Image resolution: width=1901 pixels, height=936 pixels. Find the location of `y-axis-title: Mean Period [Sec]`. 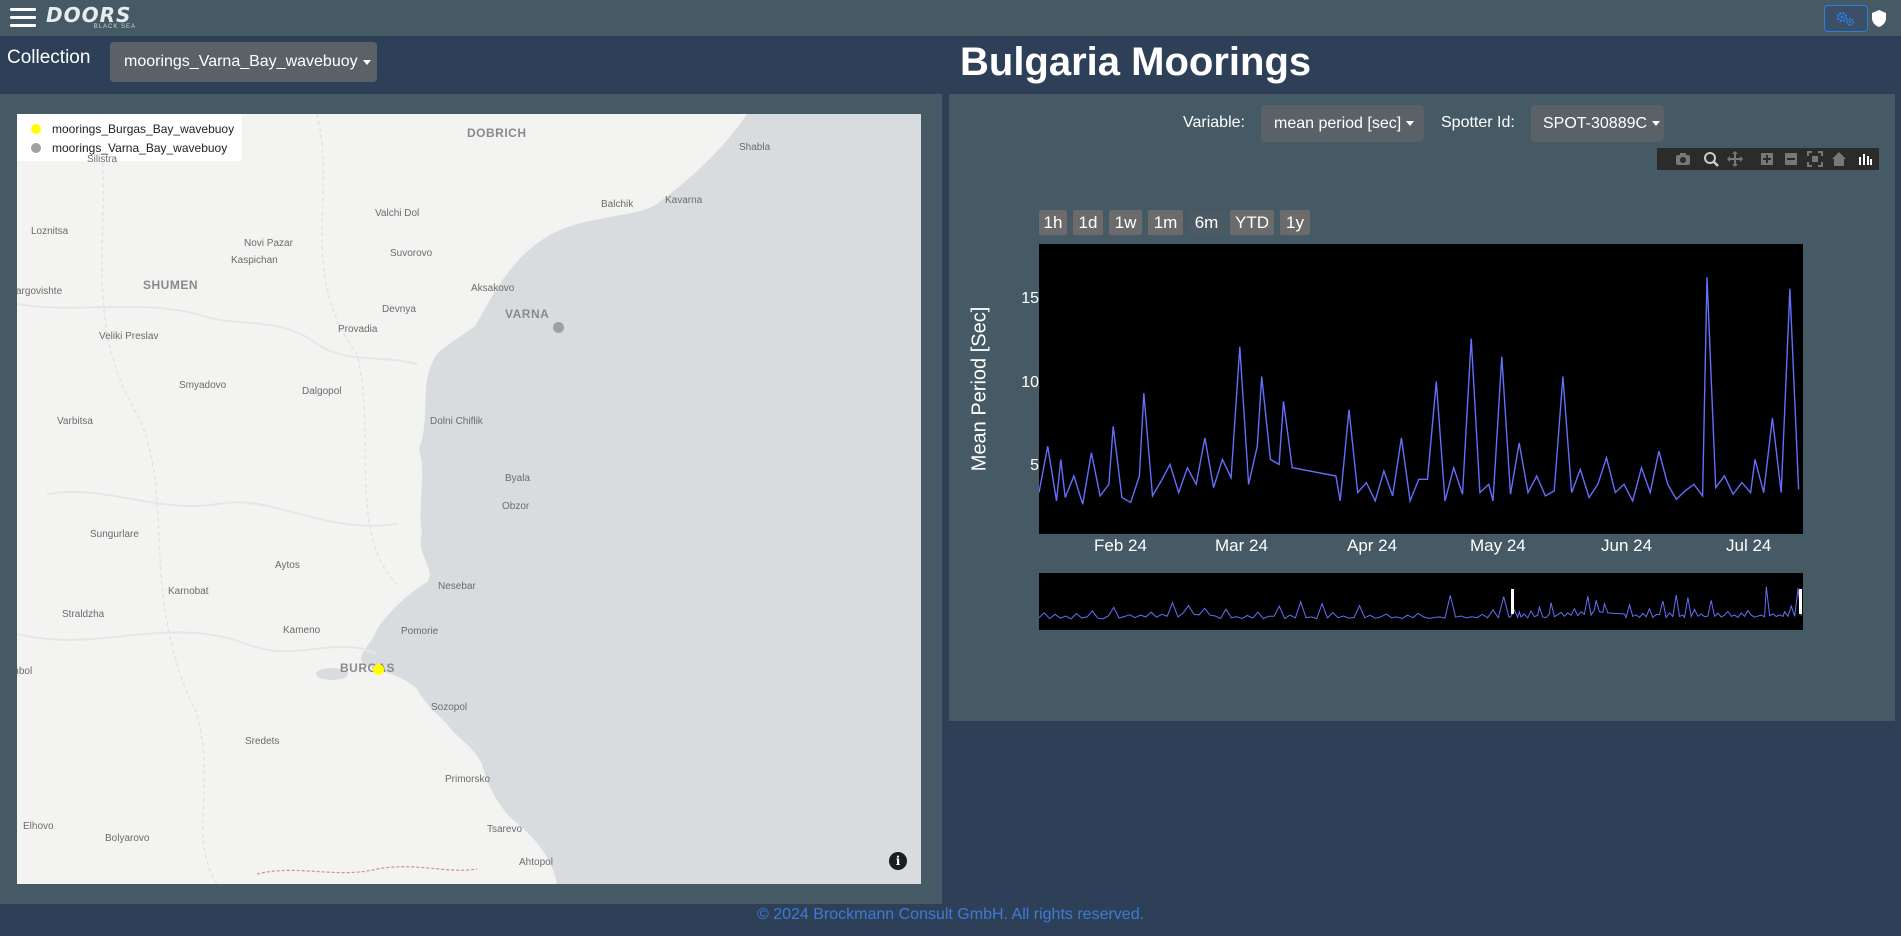

y-axis-title: Mean Period [Sec] is located at coordinates (979, 389).